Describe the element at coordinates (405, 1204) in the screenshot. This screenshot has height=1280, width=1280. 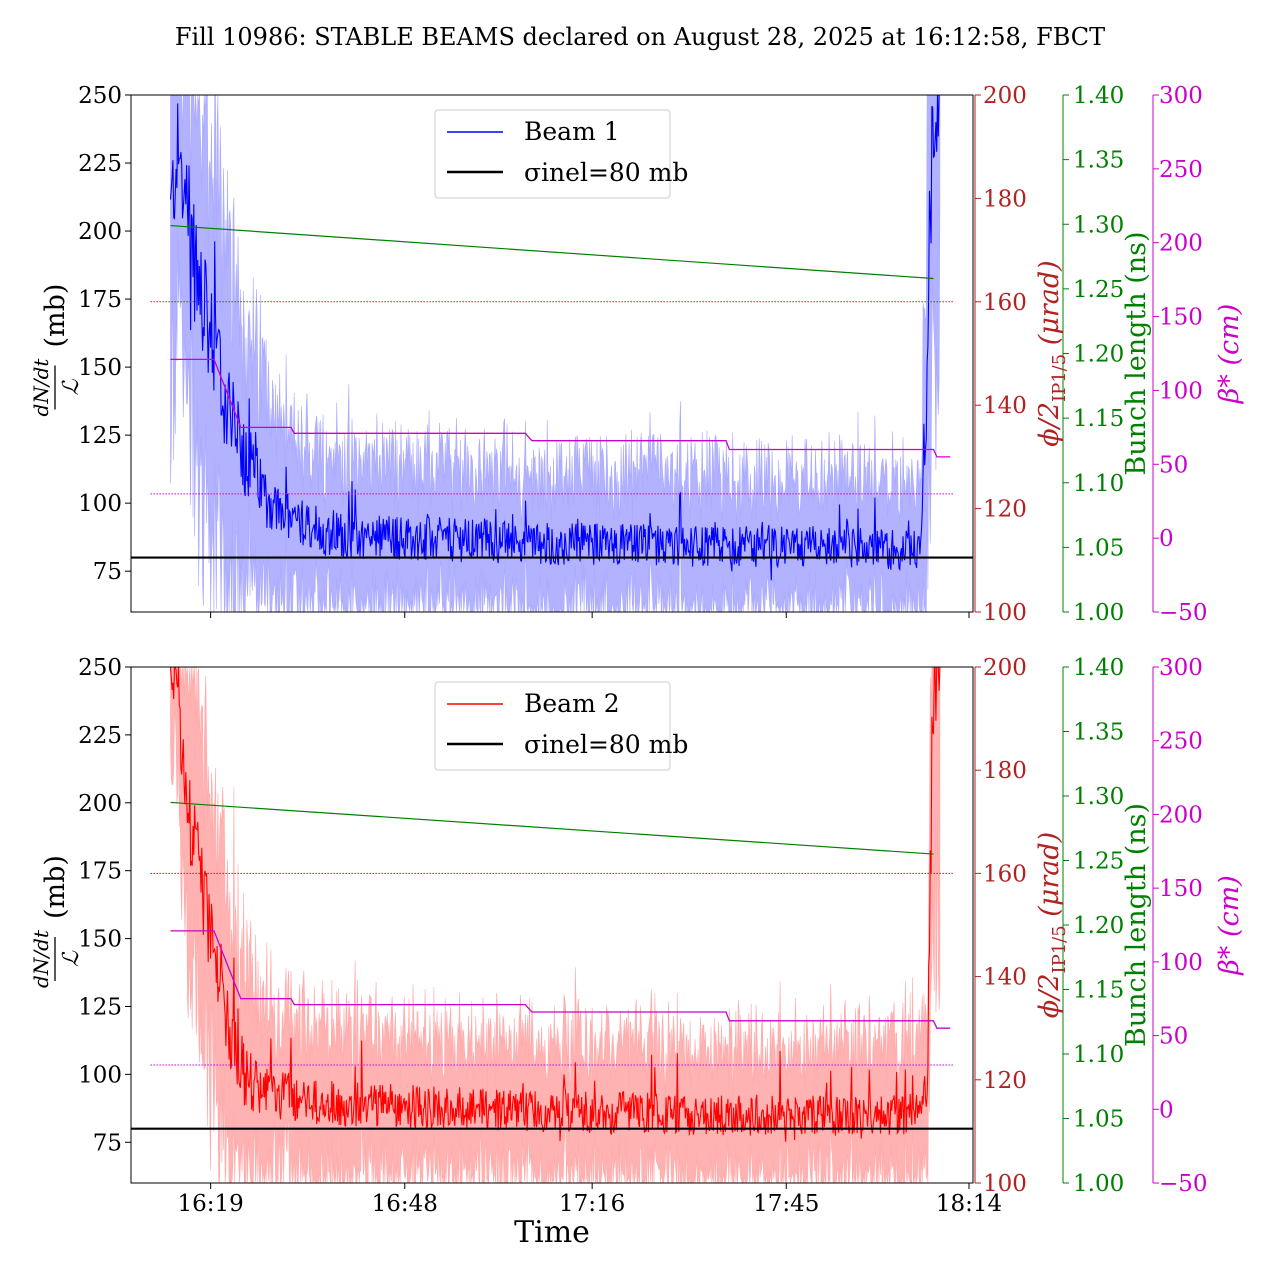
I see `x-tick-label: 16:48` at that location.